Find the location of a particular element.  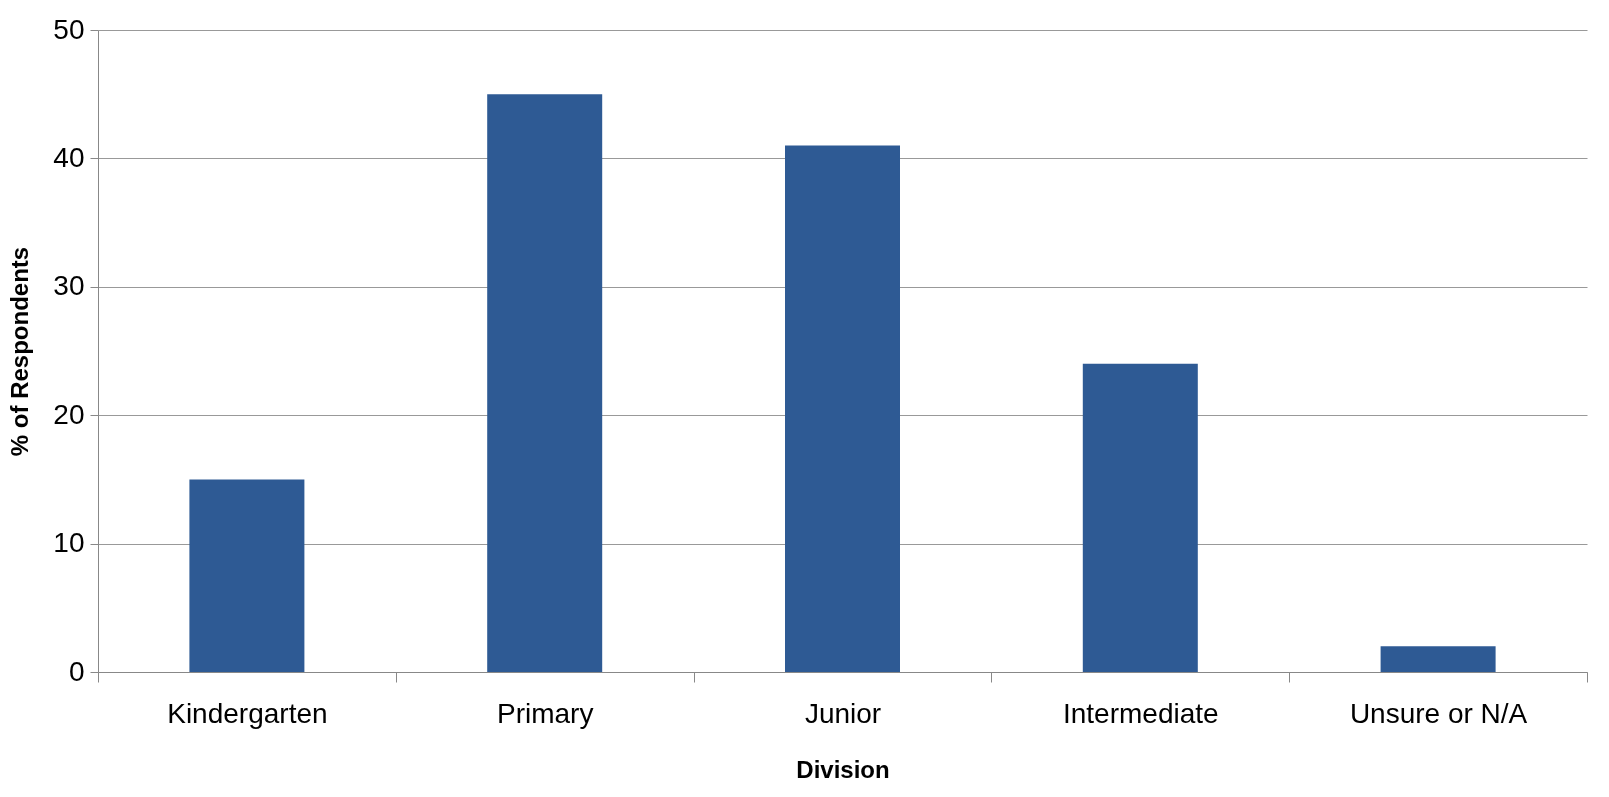

y-tick-label: 0 is located at coordinates (76, 671).